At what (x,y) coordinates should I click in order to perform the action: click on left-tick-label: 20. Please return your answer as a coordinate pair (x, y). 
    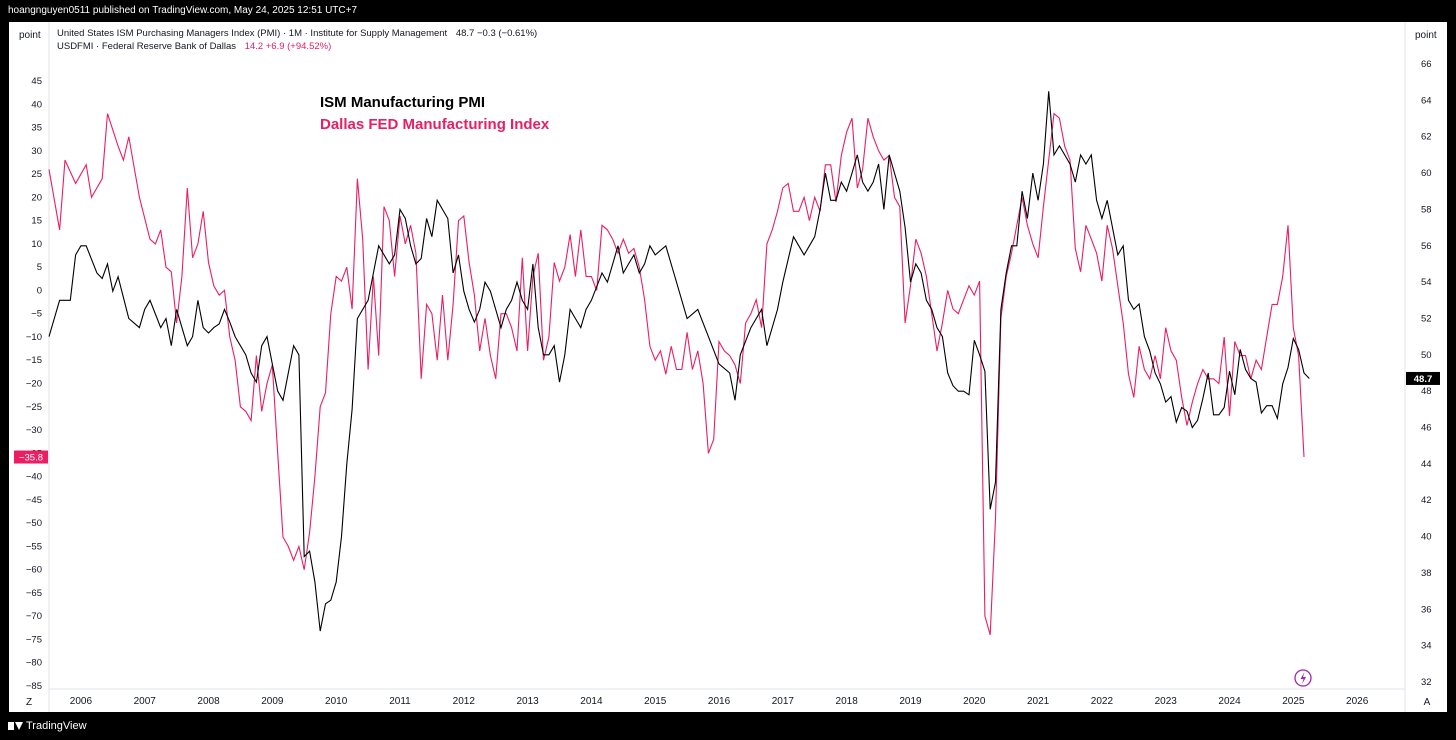
    Looking at the image, I should click on (36, 197).